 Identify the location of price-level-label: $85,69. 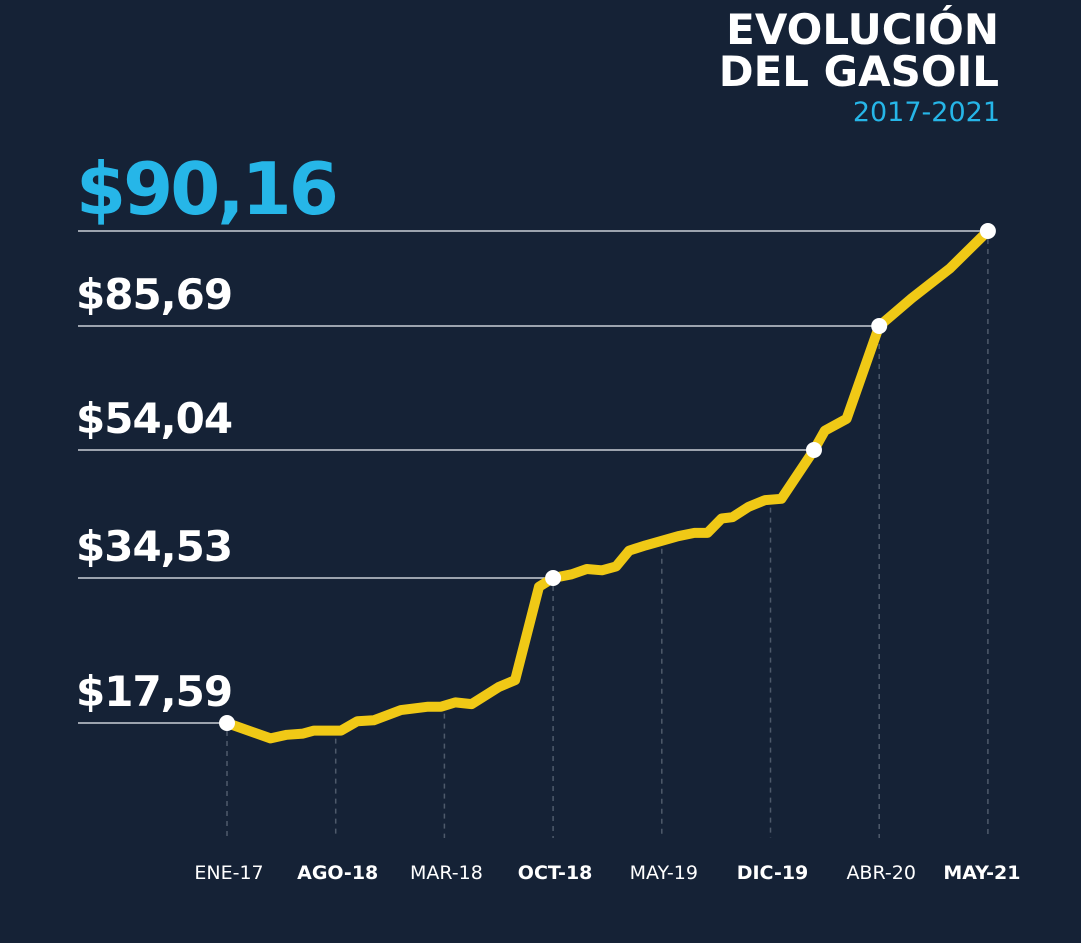
(154, 294).